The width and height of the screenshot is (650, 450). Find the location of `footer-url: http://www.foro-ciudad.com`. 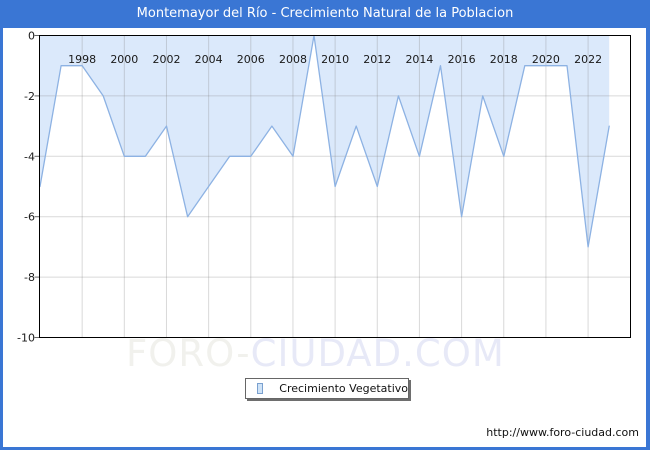

footer-url: http://www.foro-ciudad.com is located at coordinates (562, 432).